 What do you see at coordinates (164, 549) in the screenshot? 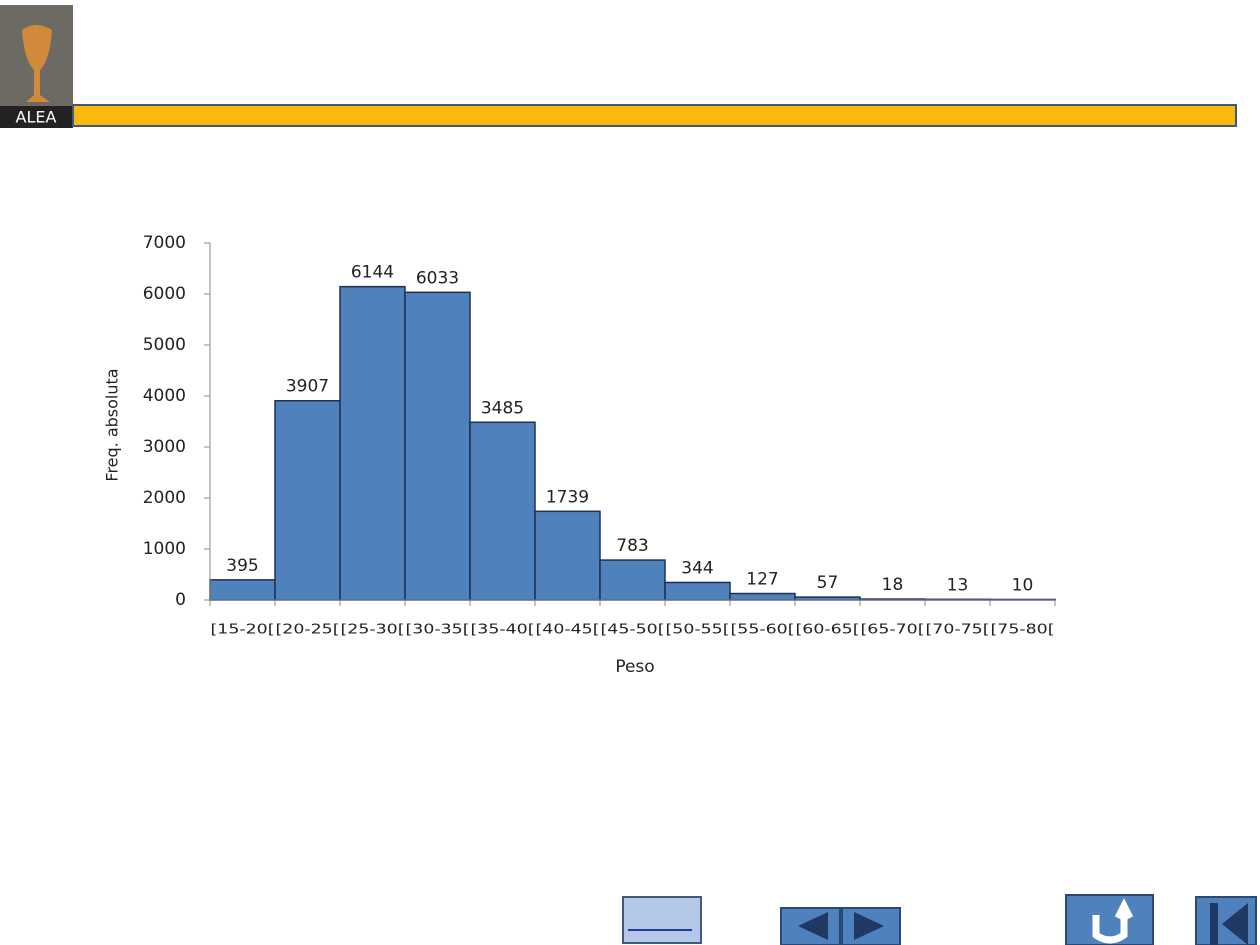
I see `y-tick-label: 1000` at bounding box center [164, 549].